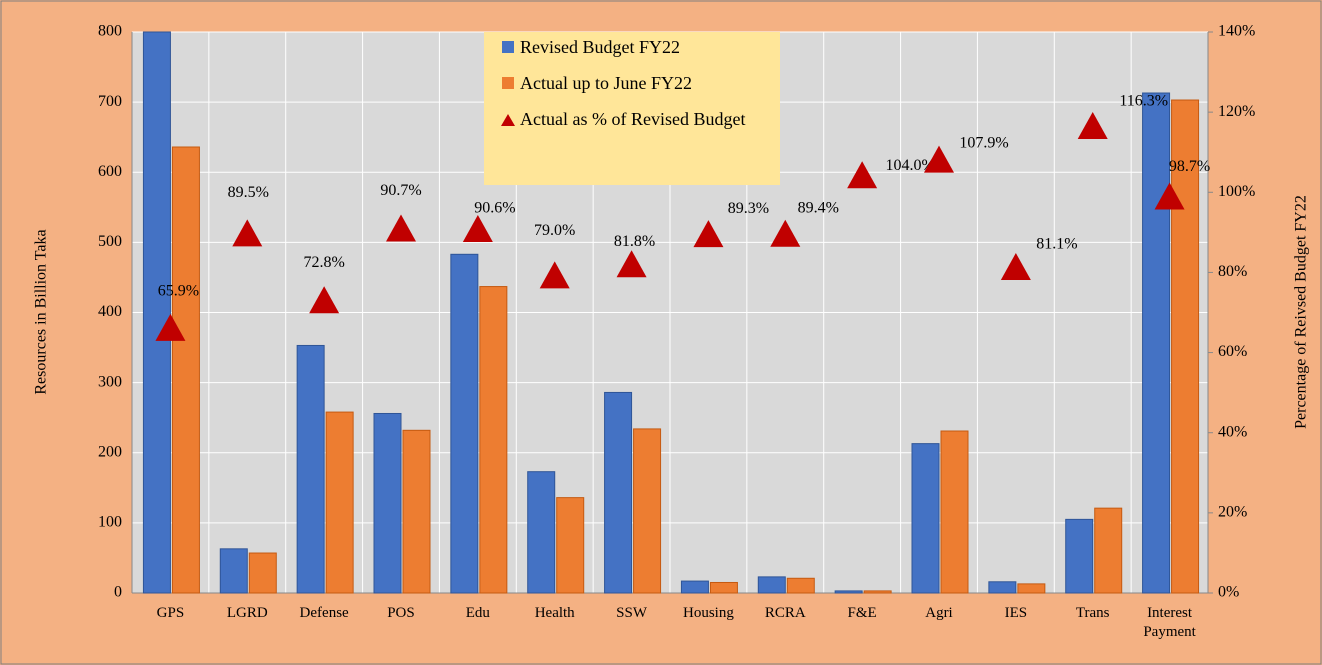  I want to click on data-label: 90.7%, so click(400, 190).